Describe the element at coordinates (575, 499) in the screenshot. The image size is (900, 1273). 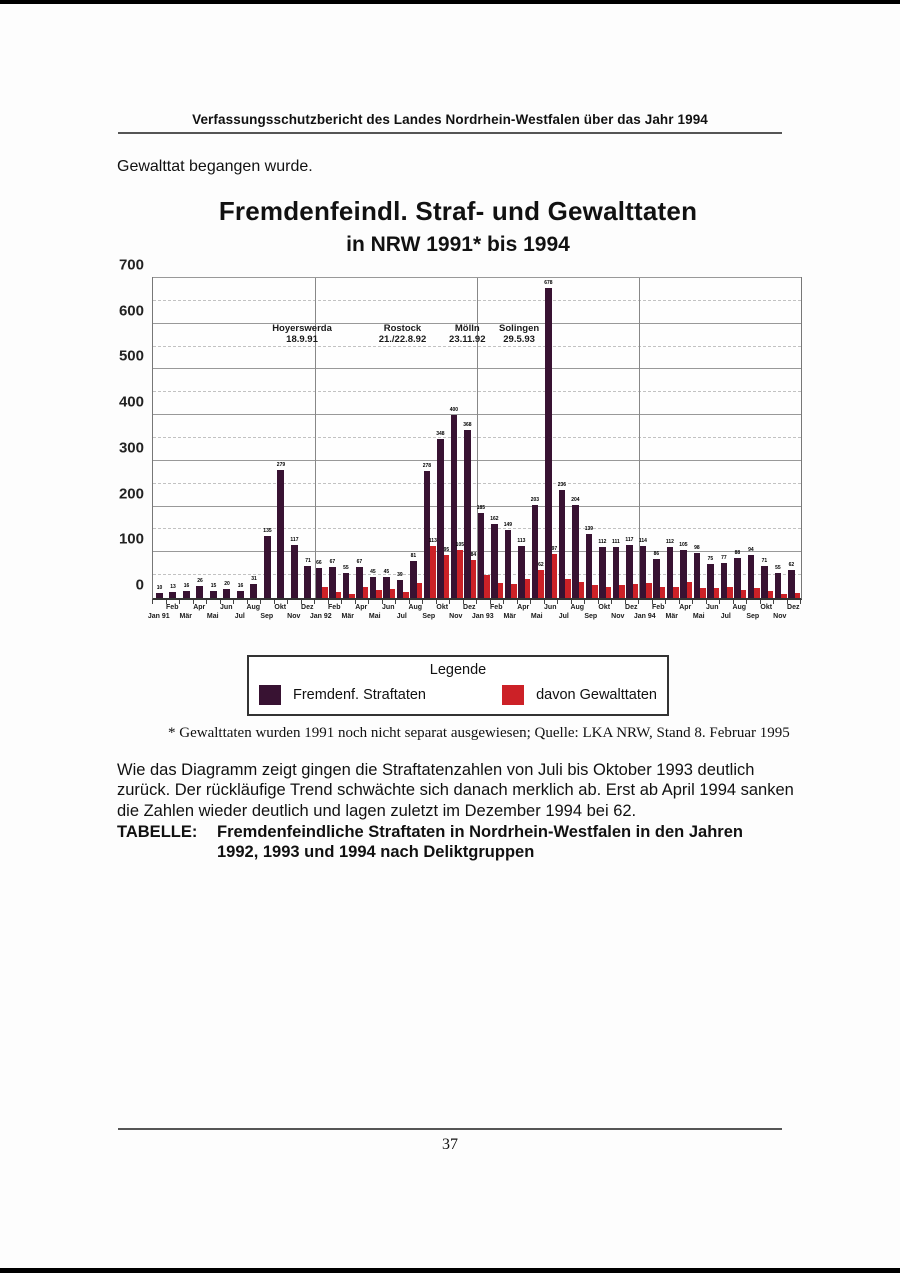
I see `bar-value-label: 204` at that location.